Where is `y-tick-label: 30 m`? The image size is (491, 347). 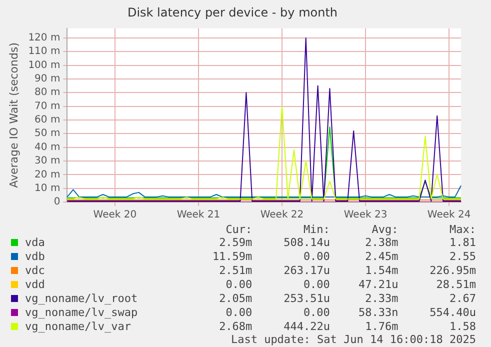 y-tick-label: 30 m is located at coordinates (47, 161).